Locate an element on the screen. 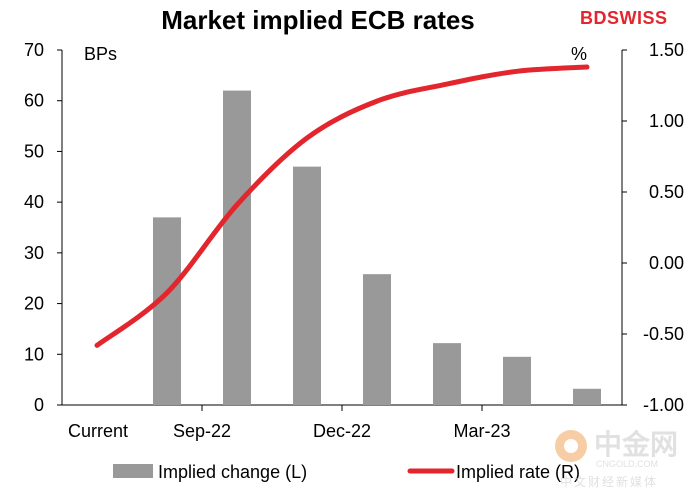 The width and height of the screenshot is (700, 503). right-tick-label: 0.50 is located at coordinates (666, 192).